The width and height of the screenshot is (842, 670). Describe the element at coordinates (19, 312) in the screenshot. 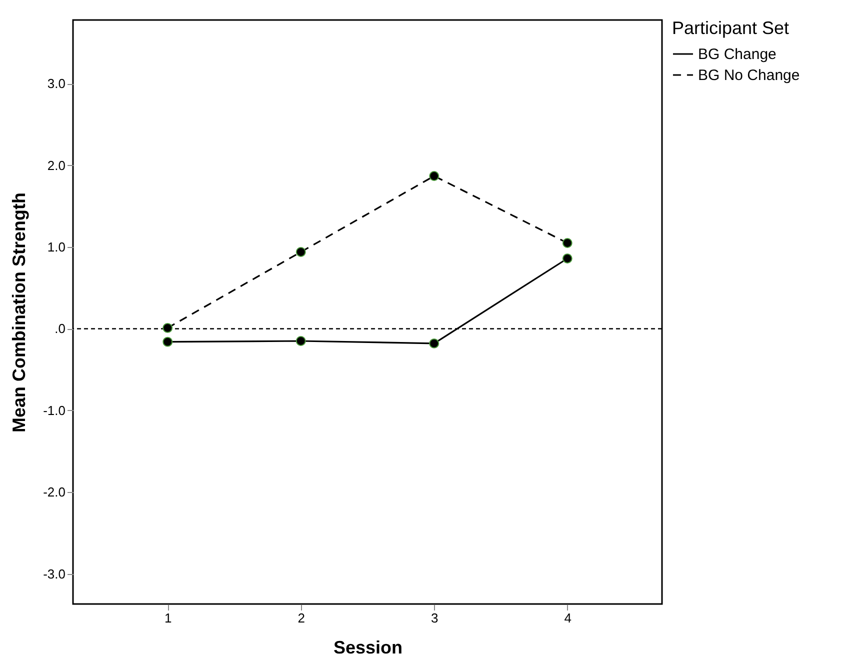

I see `y-axis-title: Mean Combination Strength` at that location.